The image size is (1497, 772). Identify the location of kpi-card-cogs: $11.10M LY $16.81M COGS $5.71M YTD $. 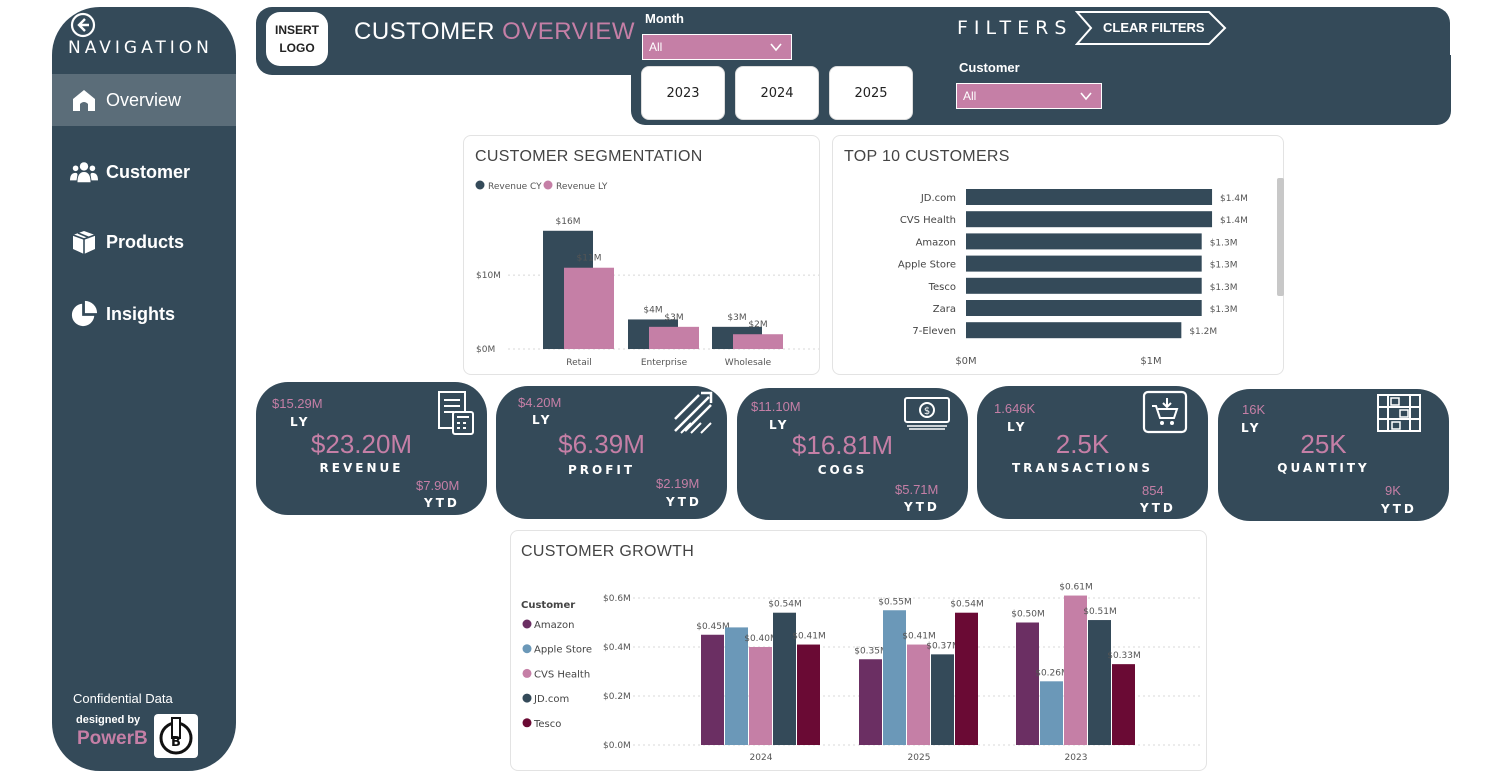
(852, 454).